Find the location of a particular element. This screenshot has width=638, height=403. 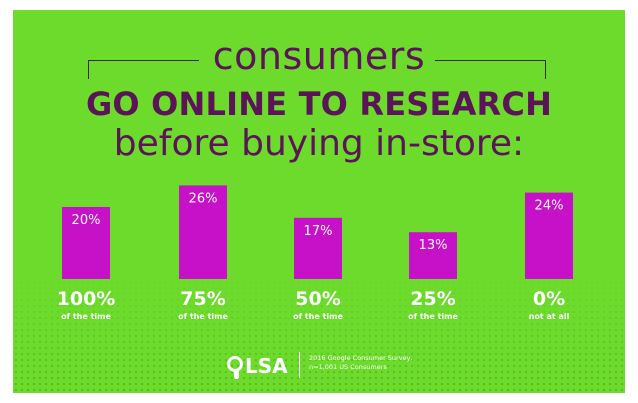

bar-value-label: 26% is located at coordinates (203, 198).